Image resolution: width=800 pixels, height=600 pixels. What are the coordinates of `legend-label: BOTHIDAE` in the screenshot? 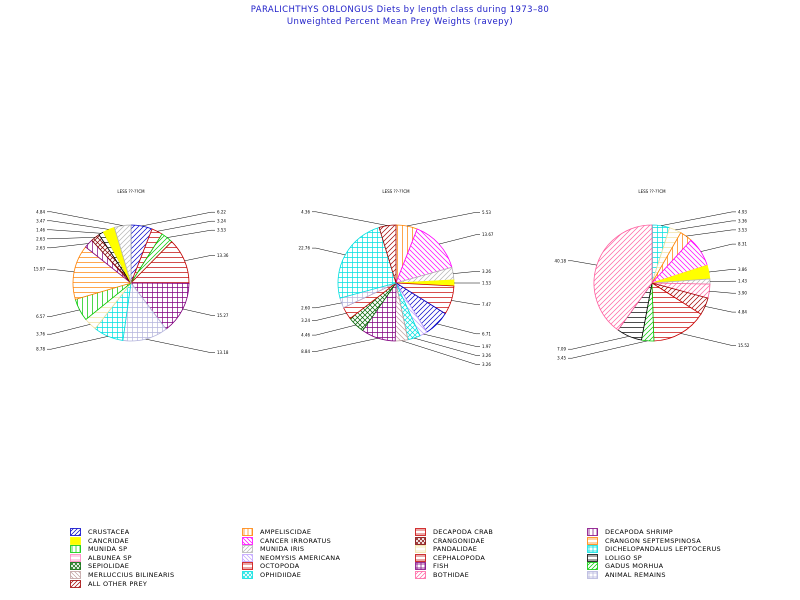 It's located at (451, 575).